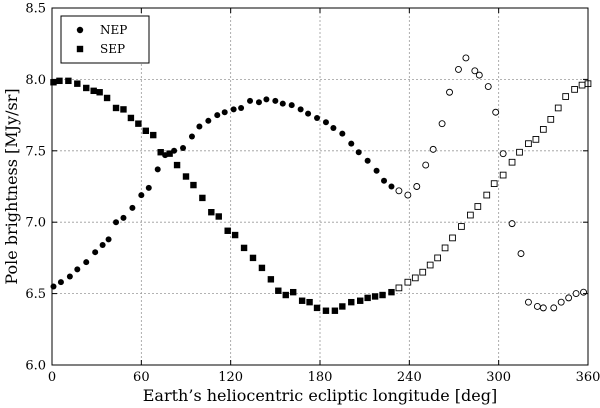  Describe the element at coordinates (80, 30) in the screenshot. I see `legend-nep-marker` at that location.